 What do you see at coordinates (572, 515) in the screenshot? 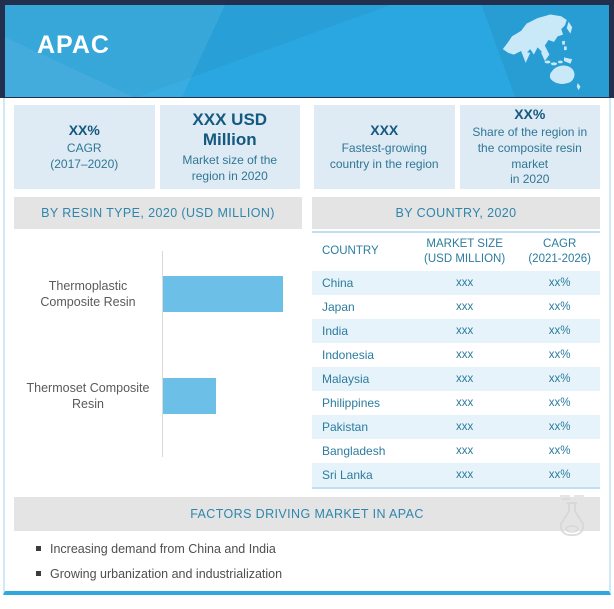
I see `watermark-flask-icon` at bounding box center [572, 515].